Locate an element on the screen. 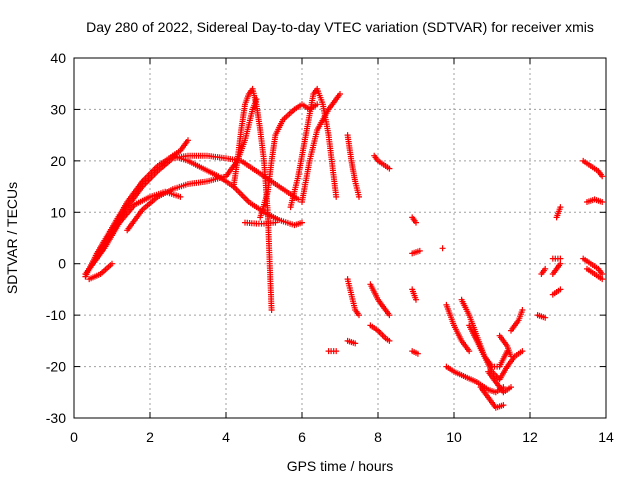 The width and height of the screenshot is (640, 480). y-tick-label: 30 is located at coordinates (58, 109).